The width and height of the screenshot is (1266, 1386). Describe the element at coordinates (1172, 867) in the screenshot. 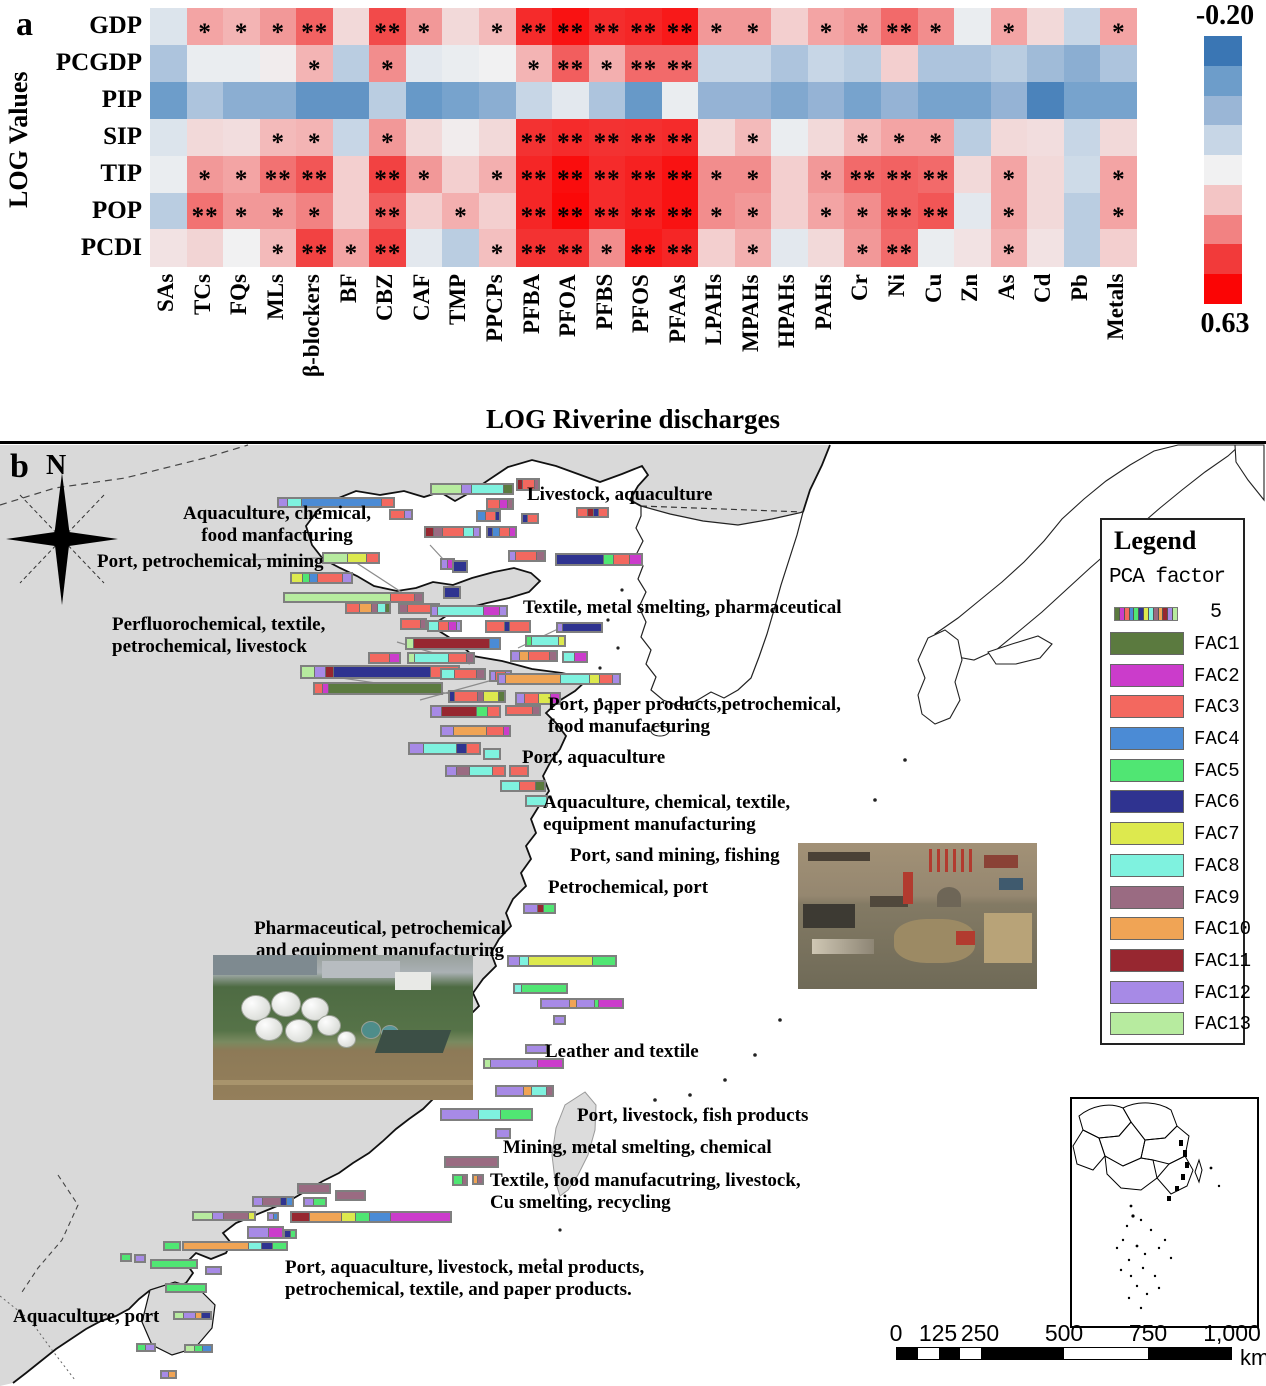

I see `legend-item: FAC8` at that location.